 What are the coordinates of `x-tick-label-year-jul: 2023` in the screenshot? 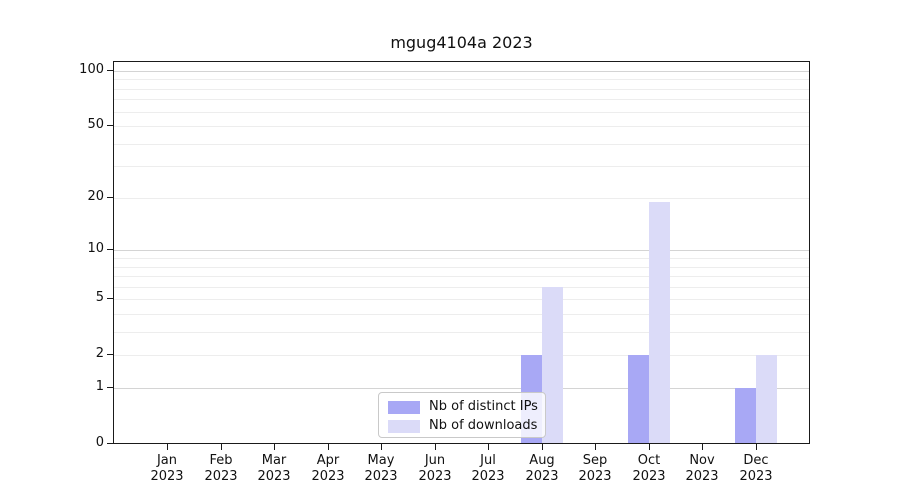 It's located at (488, 476).